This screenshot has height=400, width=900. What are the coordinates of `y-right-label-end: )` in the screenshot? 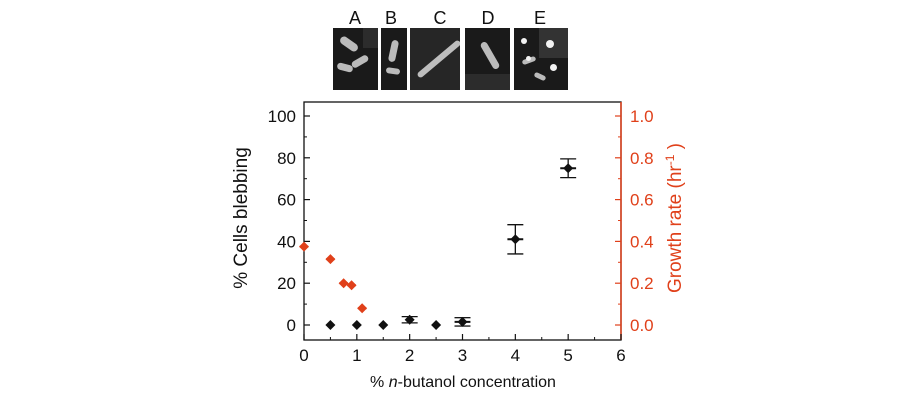 It's located at (675, 149).